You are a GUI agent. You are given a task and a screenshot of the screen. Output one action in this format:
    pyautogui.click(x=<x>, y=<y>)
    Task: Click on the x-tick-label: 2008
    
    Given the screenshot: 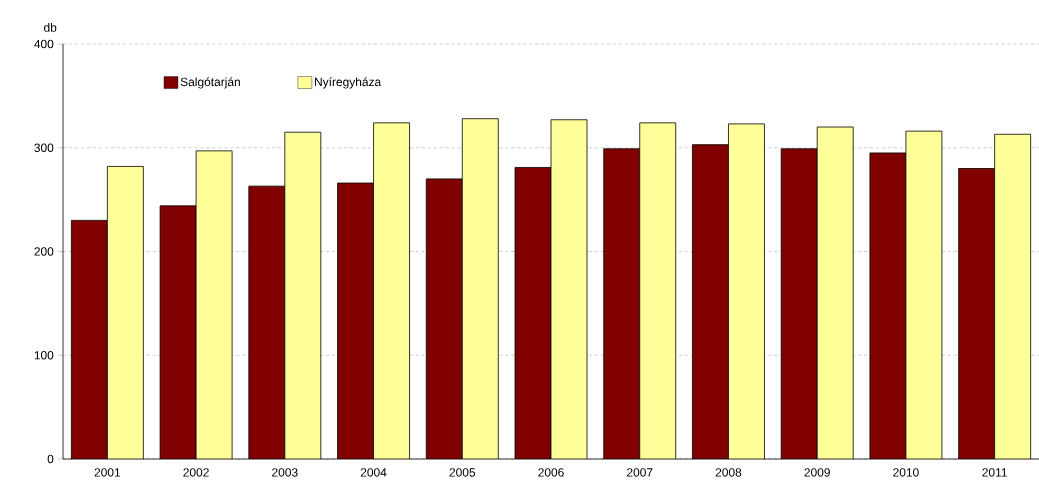 What is the action you would take?
    pyautogui.click(x=728, y=472)
    